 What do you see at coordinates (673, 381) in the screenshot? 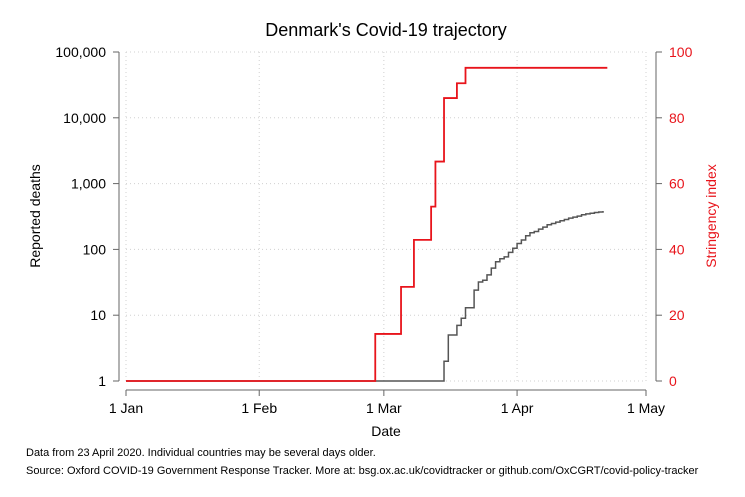
I see `right-tick-label: 0` at bounding box center [673, 381].